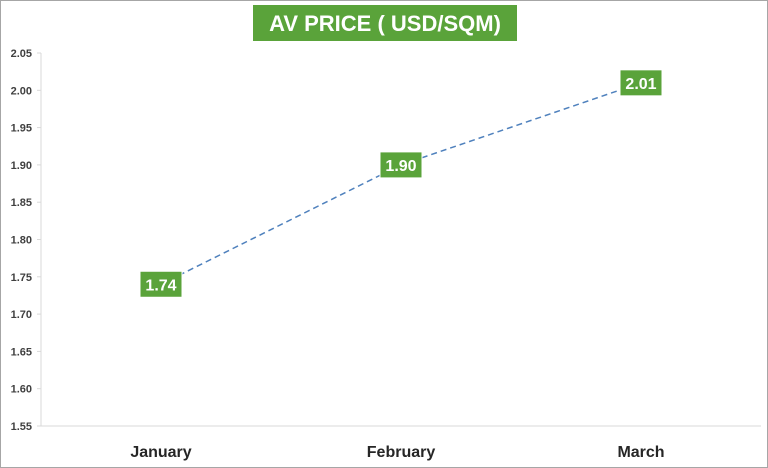 This screenshot has height=468, width=768. What do you see at coordinates (21, 203) in the screenshot?
I see `y-tick-label: 1.85` at bounding box center [21, 203].